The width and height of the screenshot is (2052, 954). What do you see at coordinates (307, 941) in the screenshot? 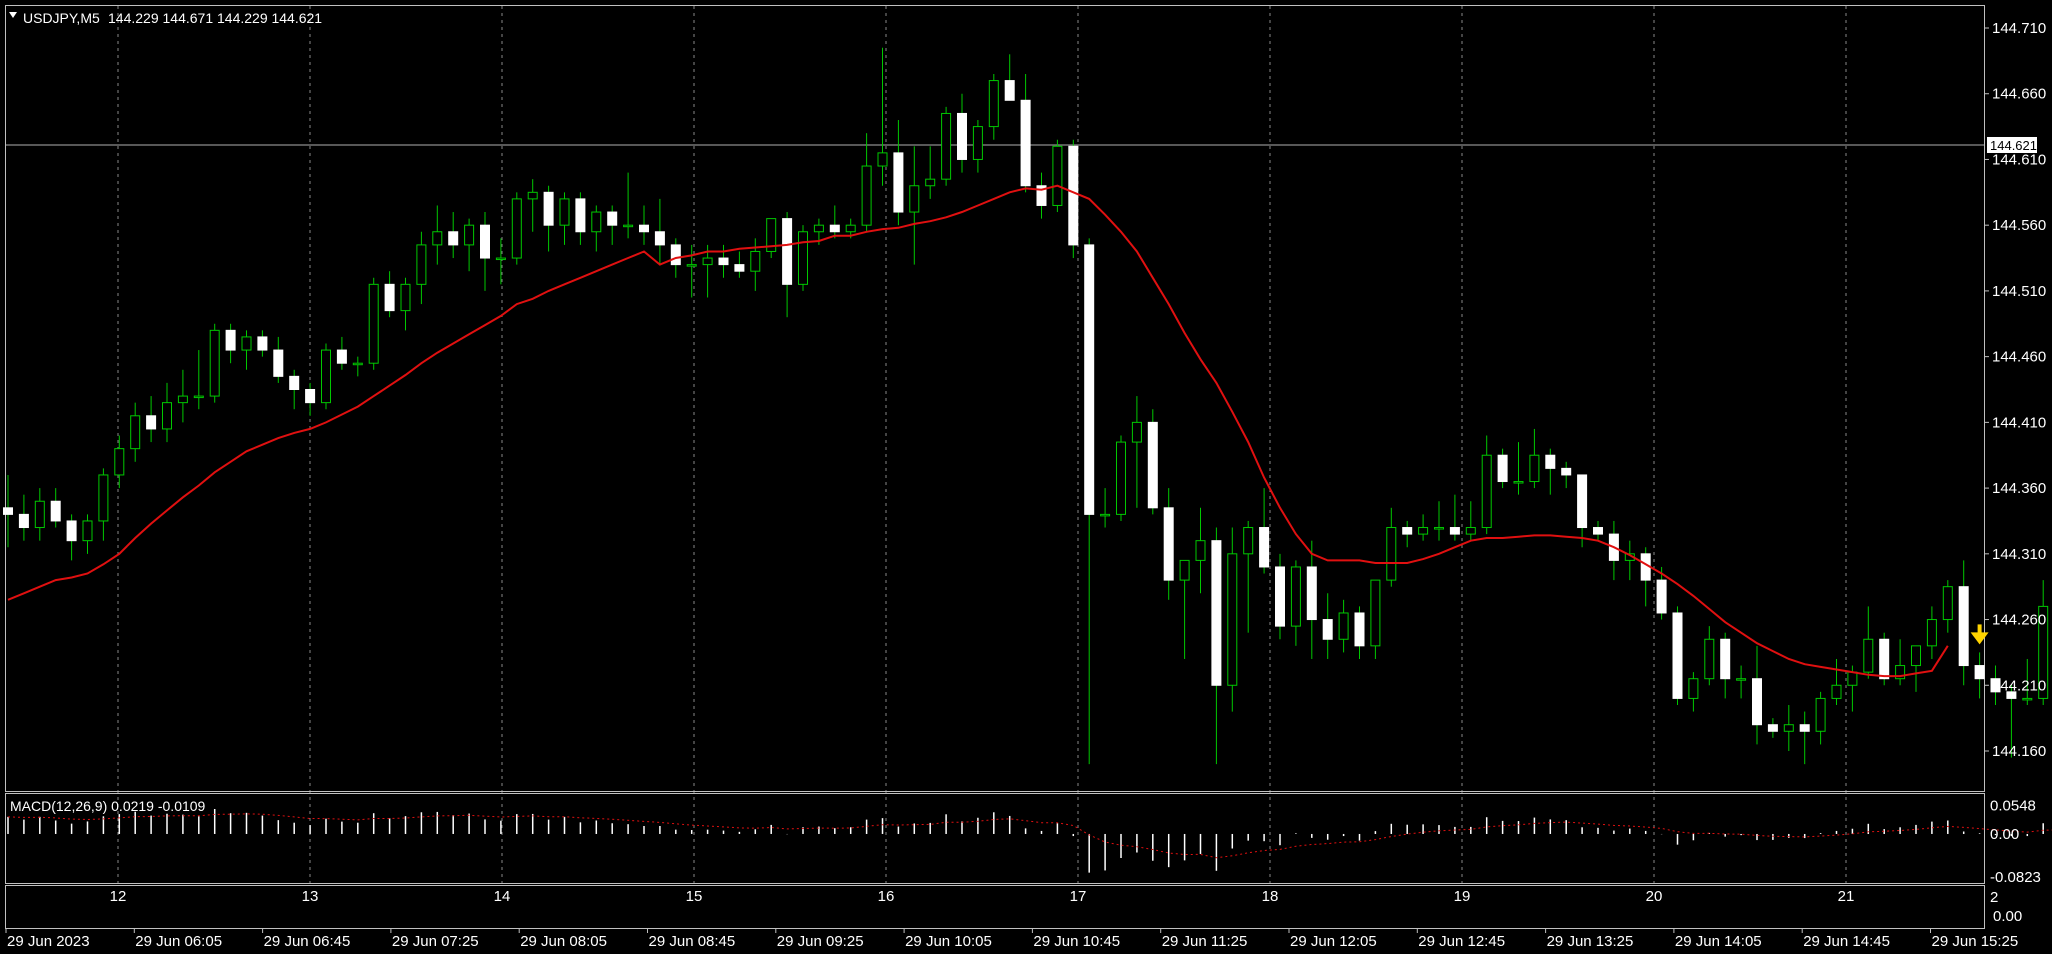
I see `time-label: 29 Jun 06:45` at bounding box center [307, 941].